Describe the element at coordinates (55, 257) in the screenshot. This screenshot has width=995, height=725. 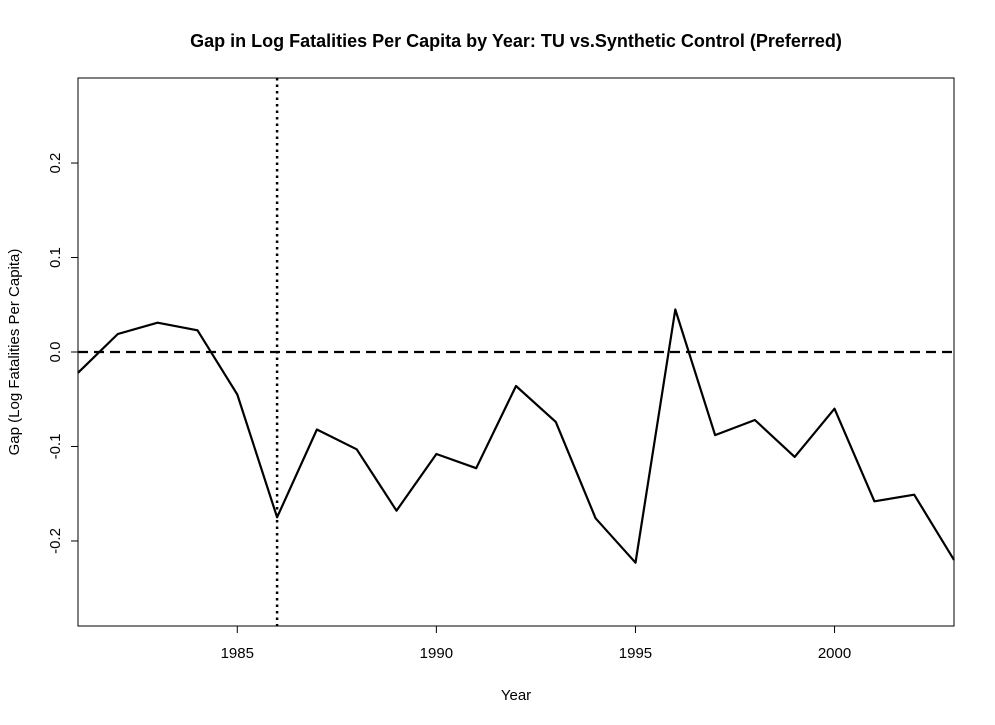
I see `y-tick-label: 0.1` at that location.